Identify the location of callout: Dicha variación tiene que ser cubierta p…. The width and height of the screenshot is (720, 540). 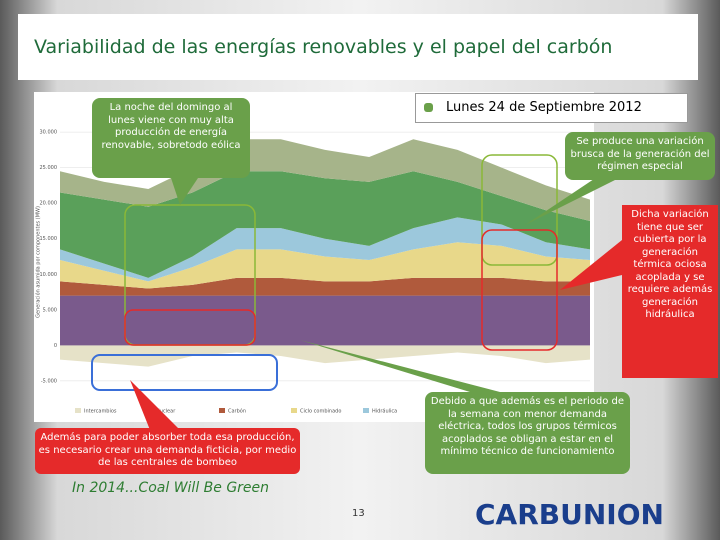
(670, 291).